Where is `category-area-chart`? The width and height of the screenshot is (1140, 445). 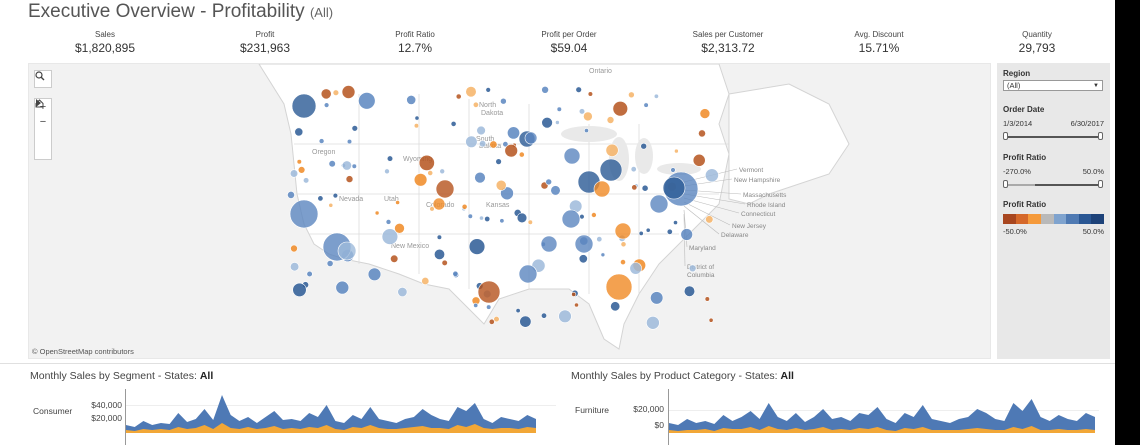
category-area-chart is located at coordinates (885, 415).